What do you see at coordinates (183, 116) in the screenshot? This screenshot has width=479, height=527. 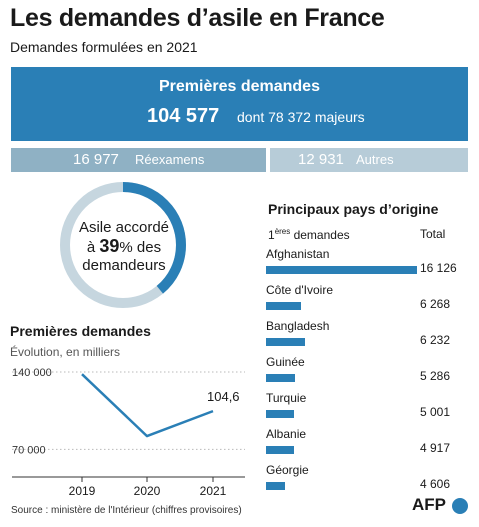 I see `first-requests-total: 104 577` at bounding box center [183, 116].